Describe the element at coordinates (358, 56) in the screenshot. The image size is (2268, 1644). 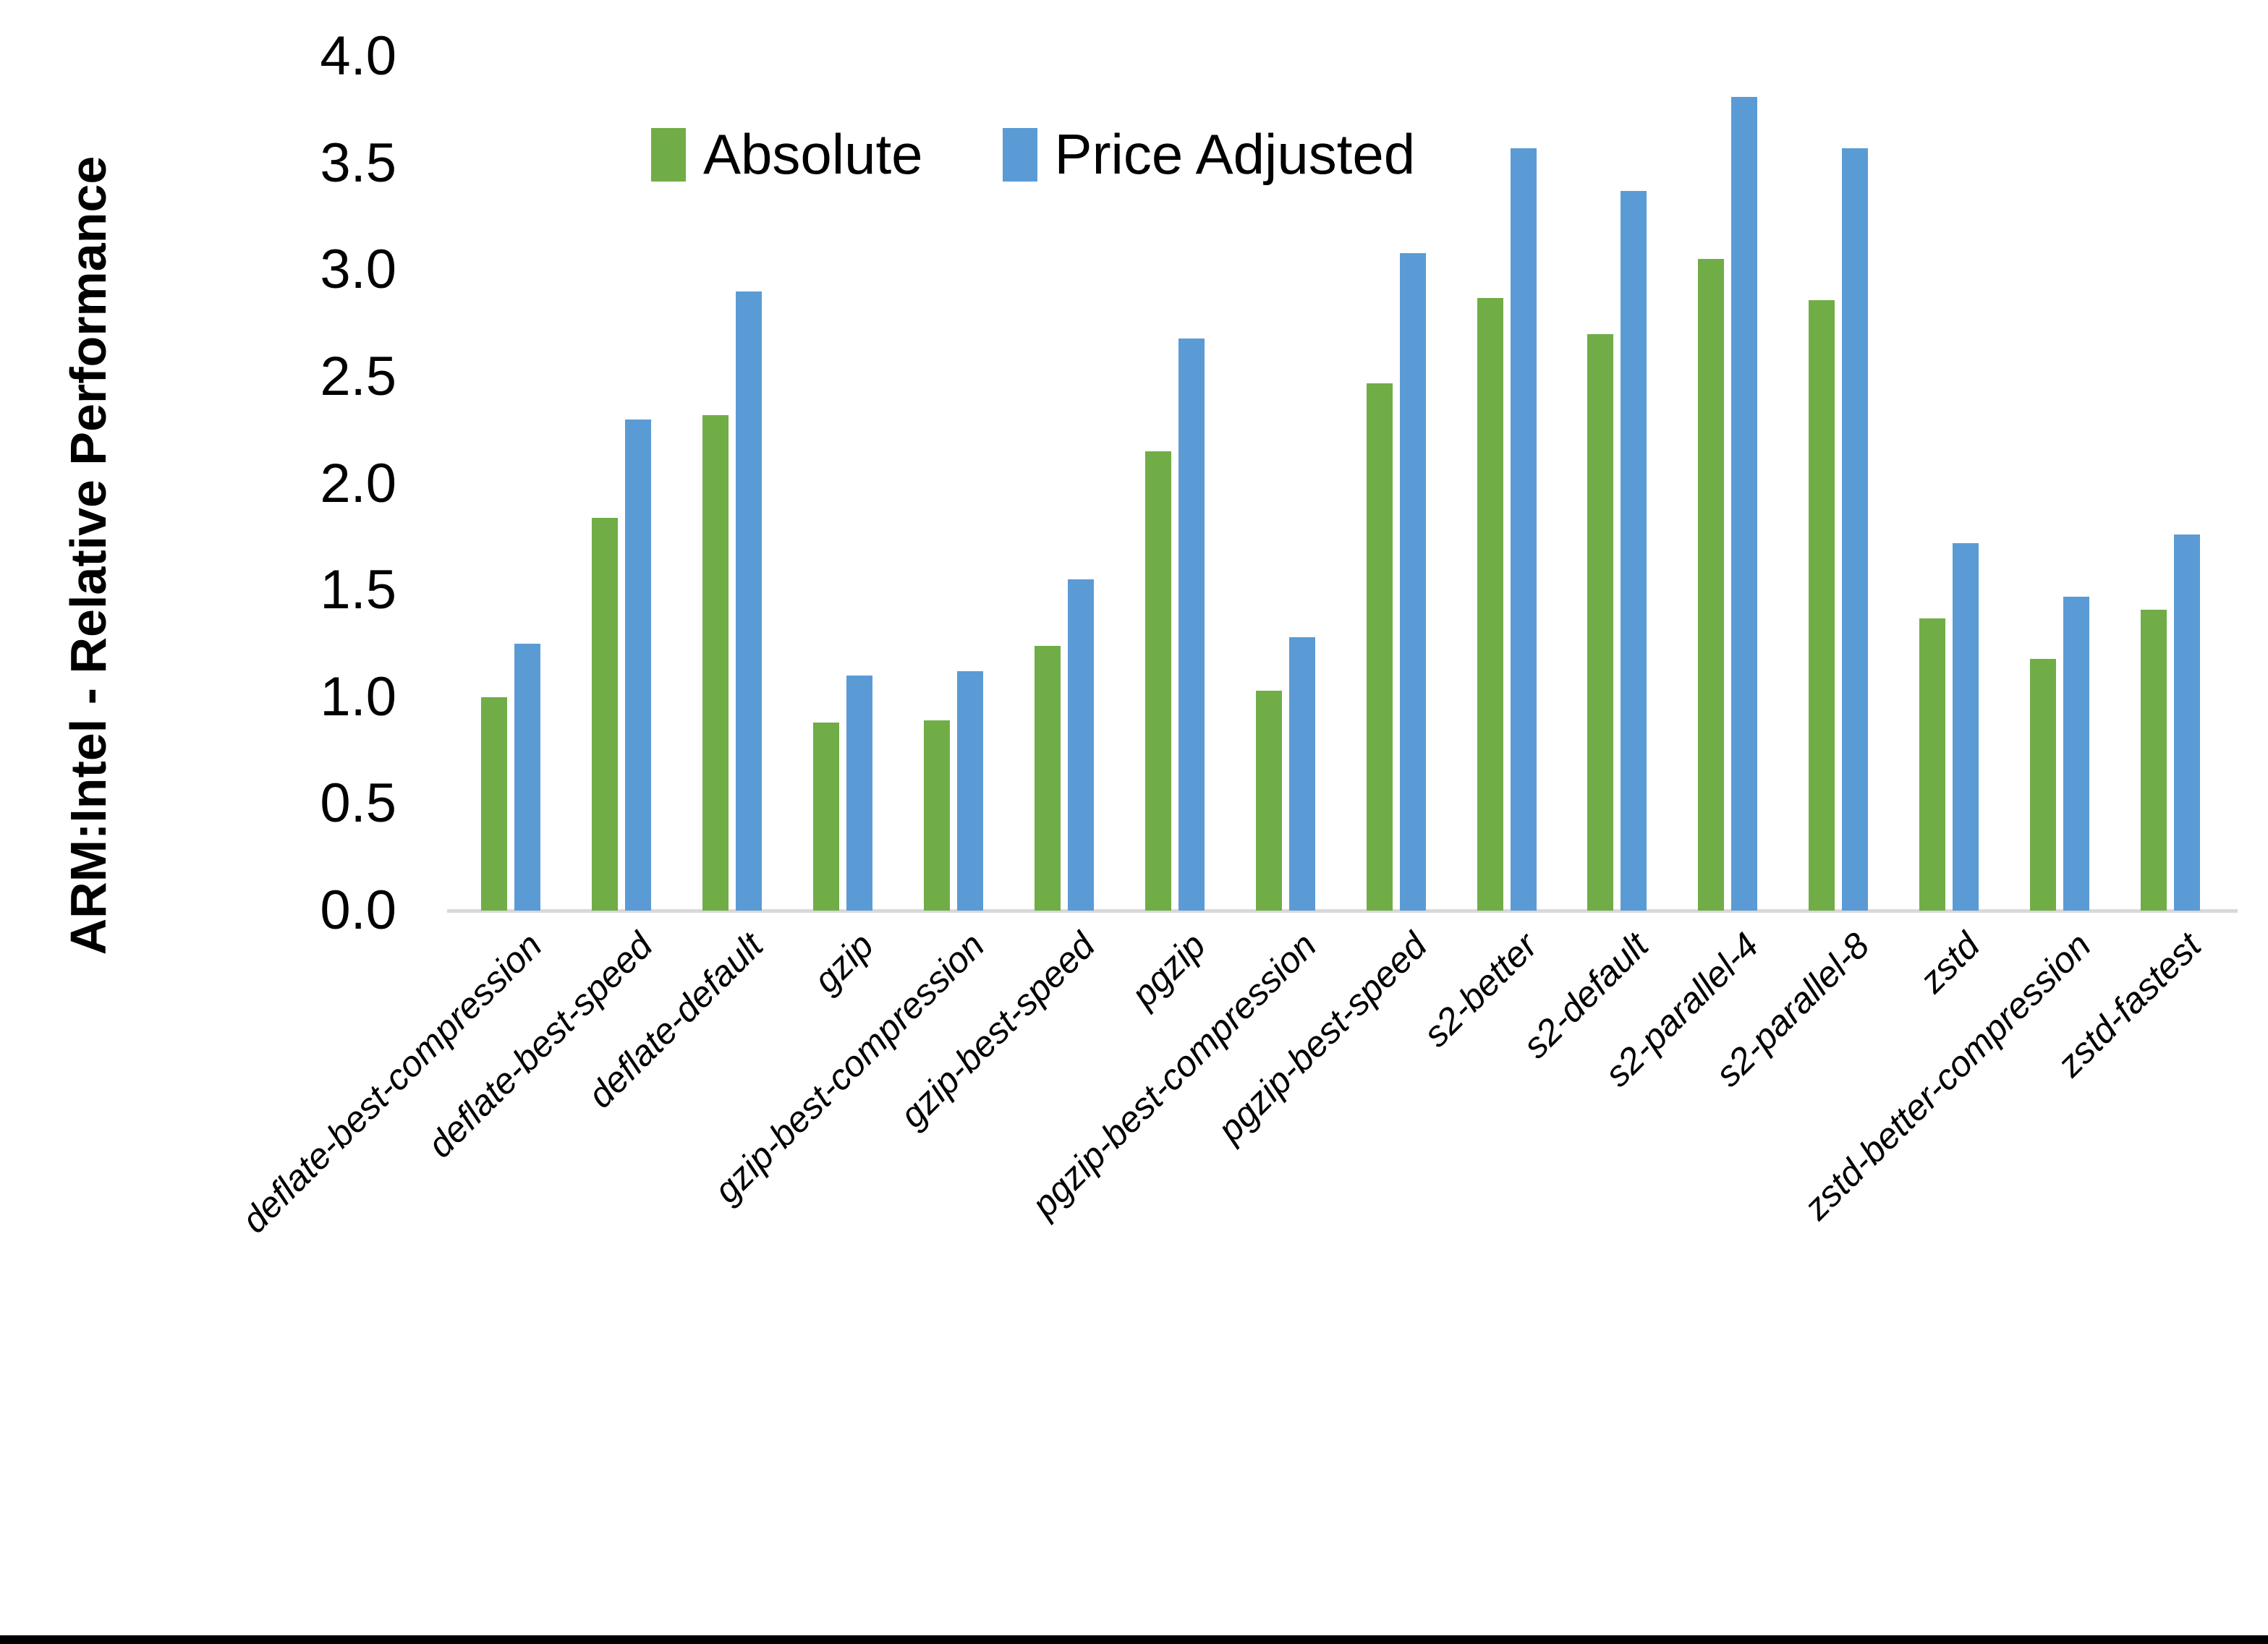
I see `y-tick-label: 4.0` at that location.